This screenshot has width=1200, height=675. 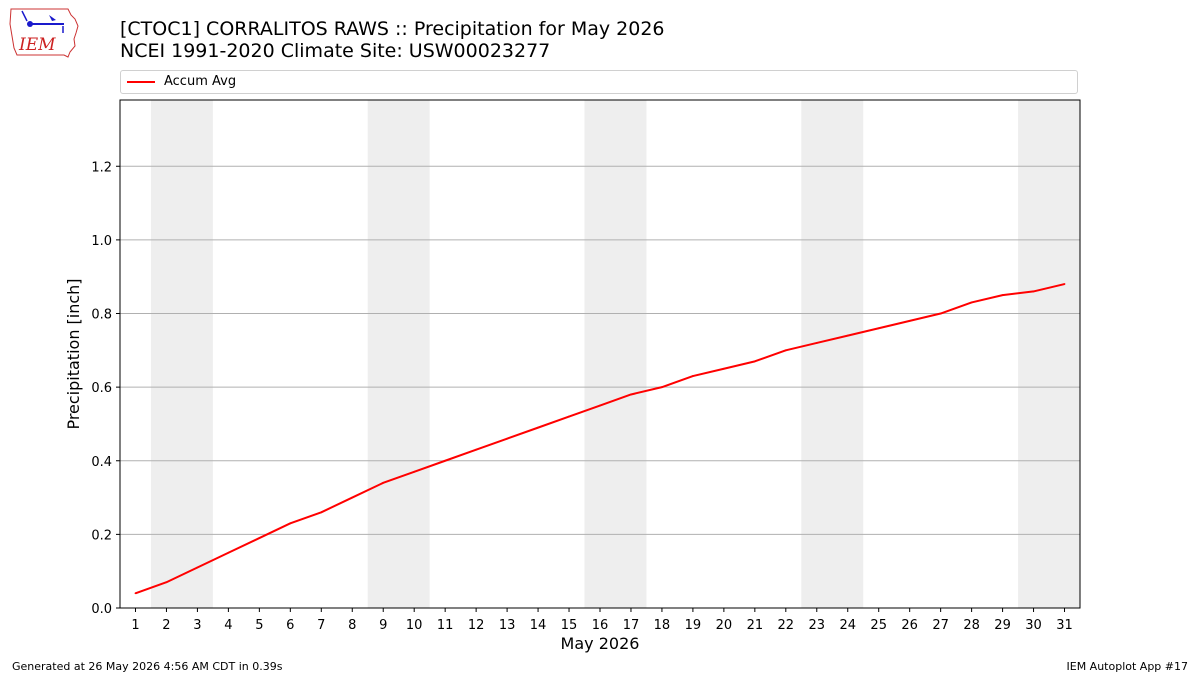 What do you see at coordinates (197, 625) in the screenshot?
I see `x-tick-label: 3` at bounding box center [197, 625].